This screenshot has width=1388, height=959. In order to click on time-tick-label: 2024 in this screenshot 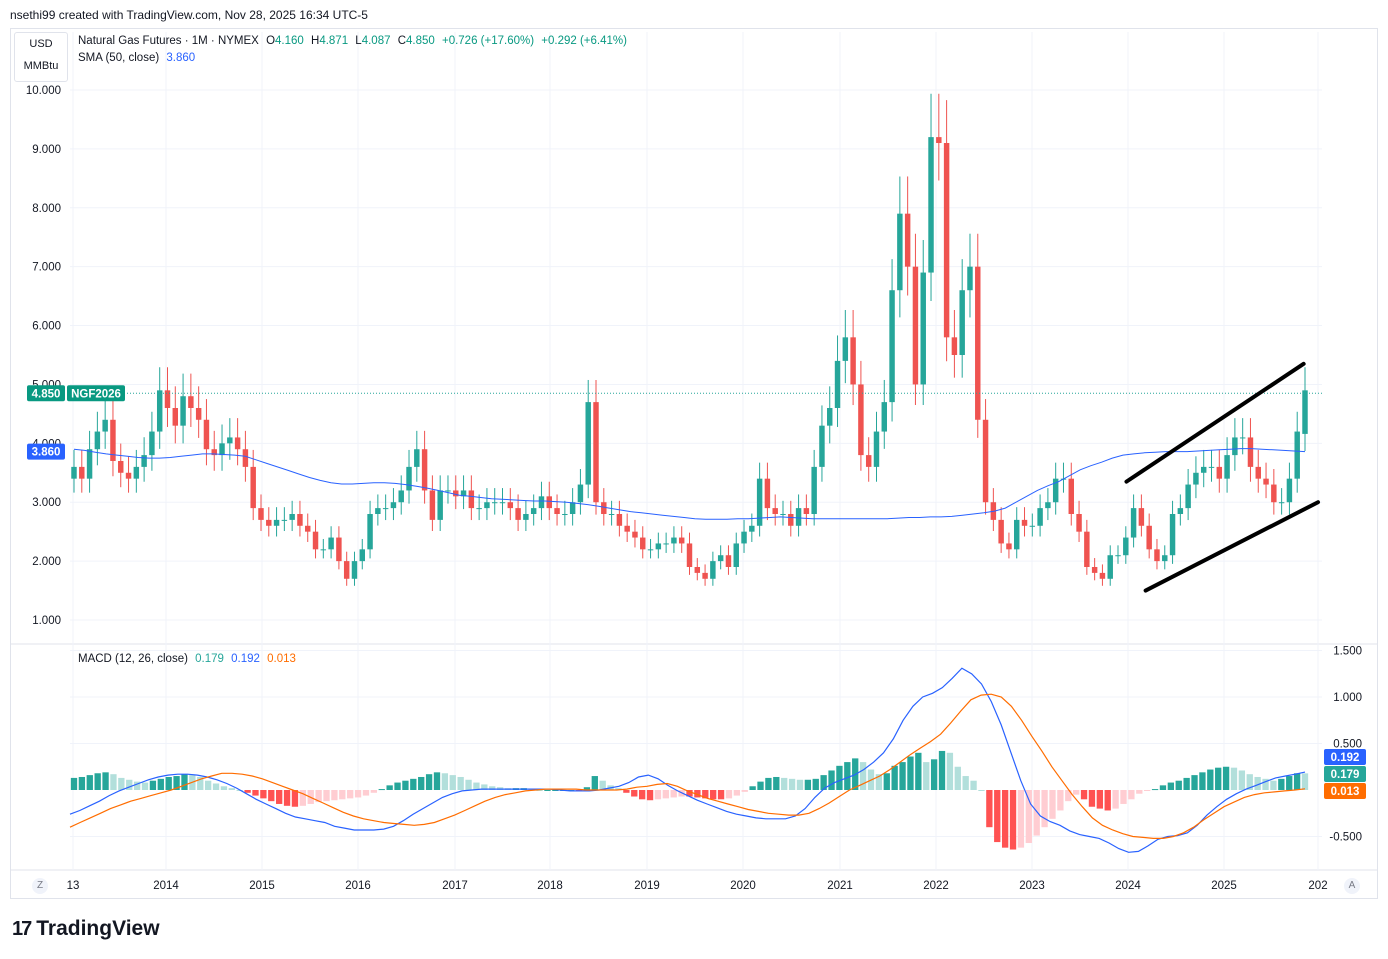, I will do `click(1128, 886)`.